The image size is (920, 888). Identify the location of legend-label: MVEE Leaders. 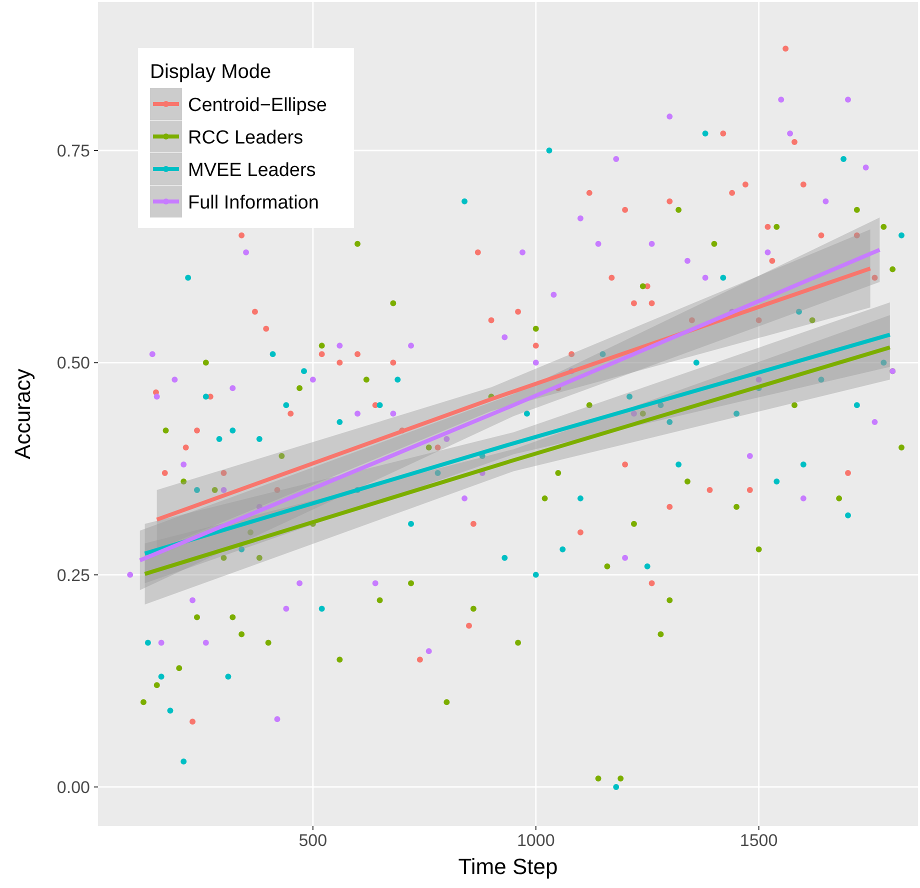
(252, 170).